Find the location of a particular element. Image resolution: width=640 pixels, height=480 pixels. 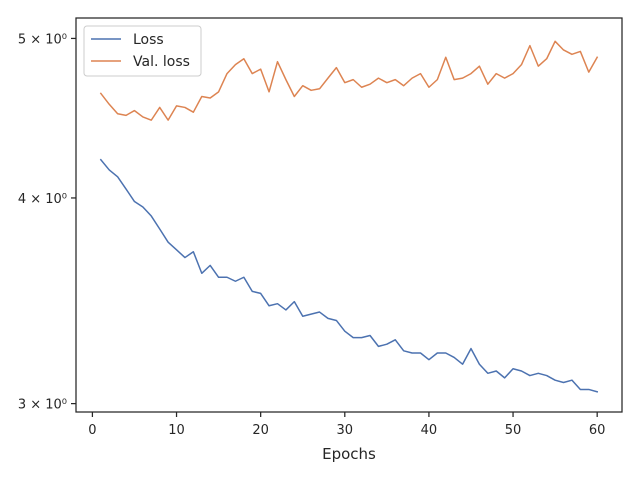

x-tick-label: 30 is located at coordinates (345, 430).